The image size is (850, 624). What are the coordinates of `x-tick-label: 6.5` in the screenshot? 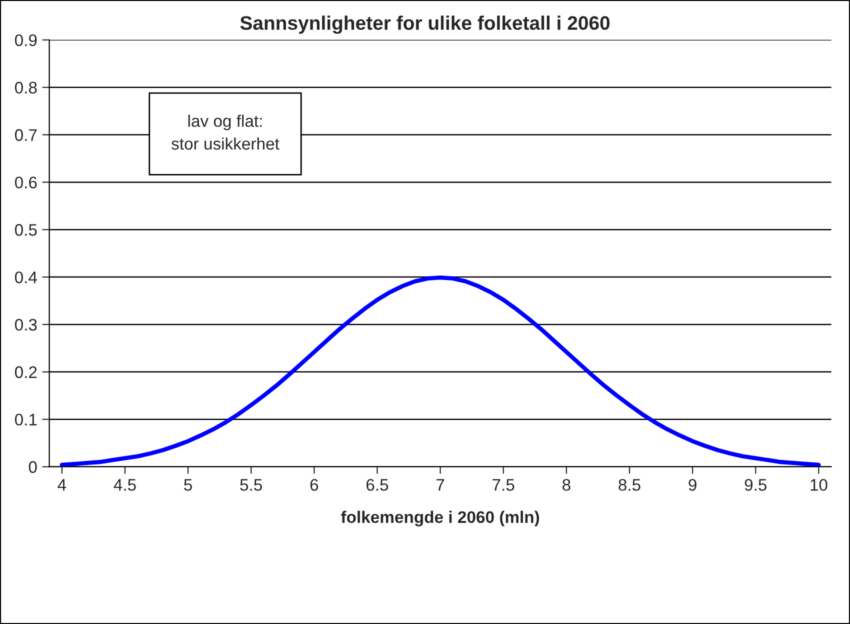 It's located at (377, 485).